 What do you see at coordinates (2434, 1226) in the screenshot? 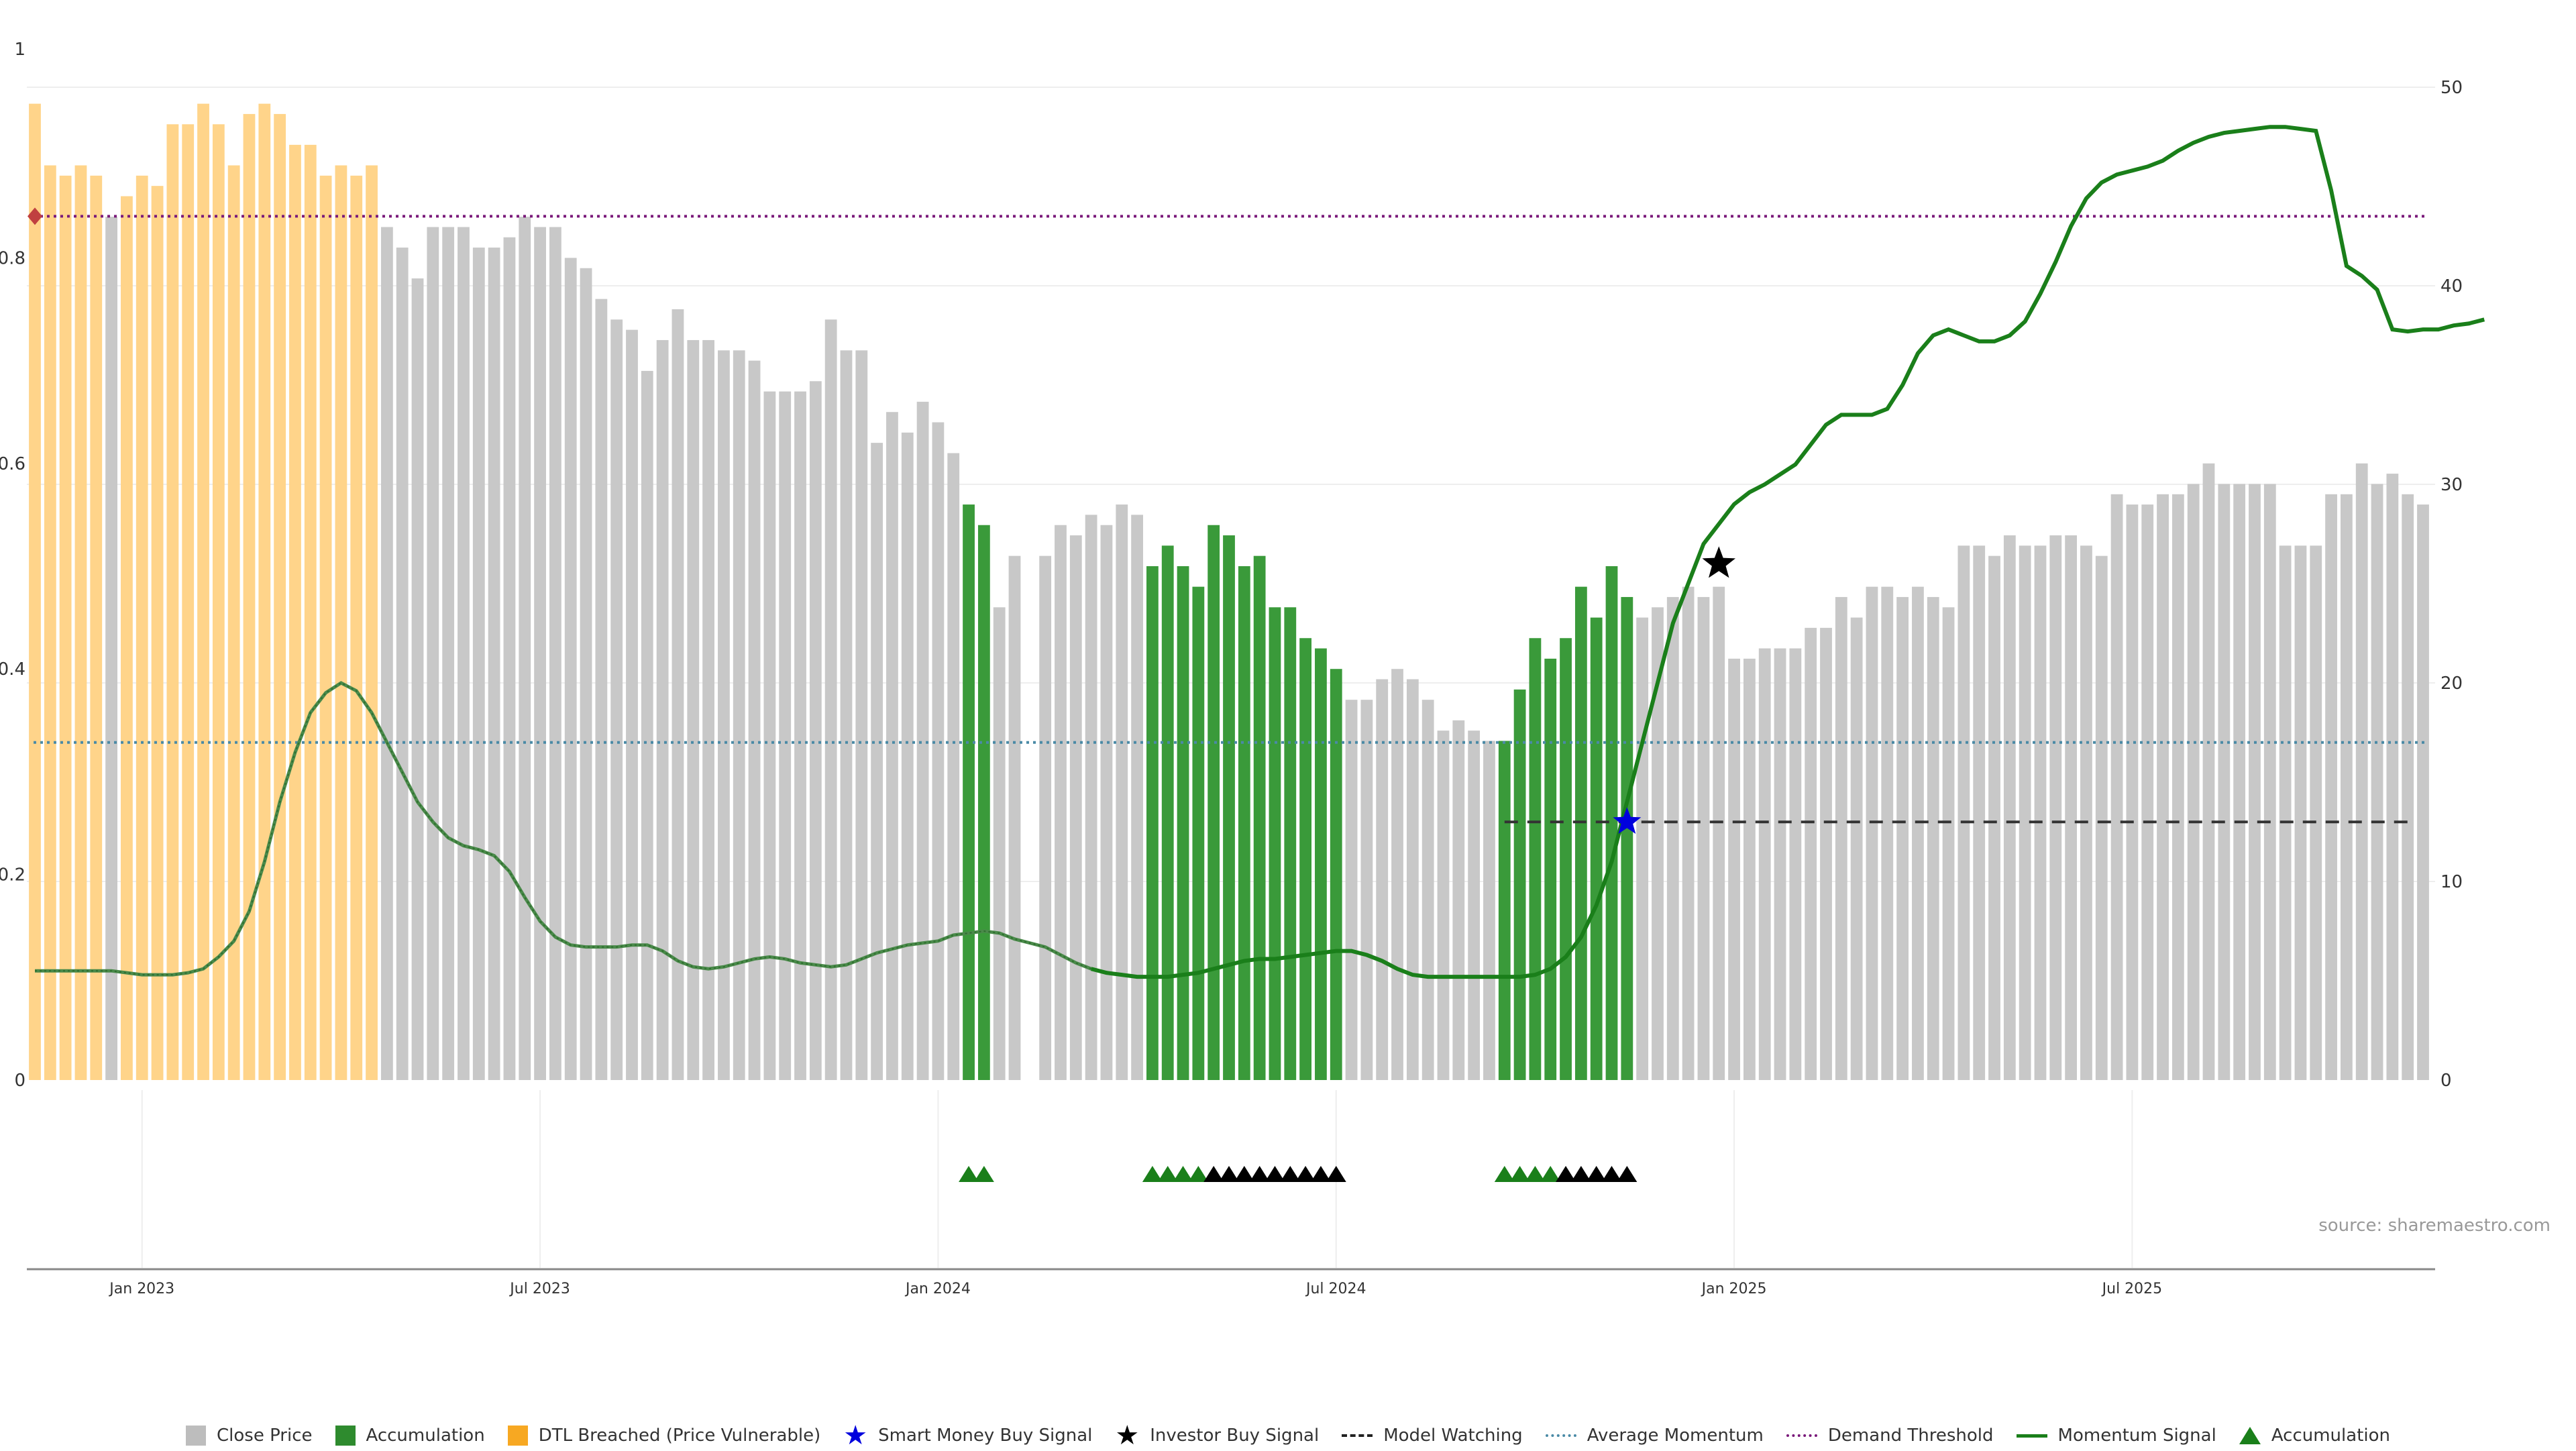
I see `source-credit: source: sharemaestro.com` at bounding box center [2434, 1226].